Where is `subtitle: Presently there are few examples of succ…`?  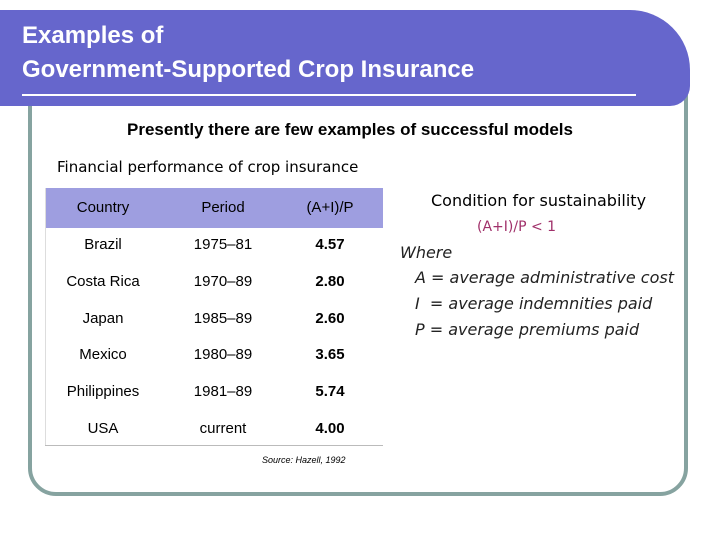 subtitle: Presently there are few examples of succ… is located at coordinates (350, 129).